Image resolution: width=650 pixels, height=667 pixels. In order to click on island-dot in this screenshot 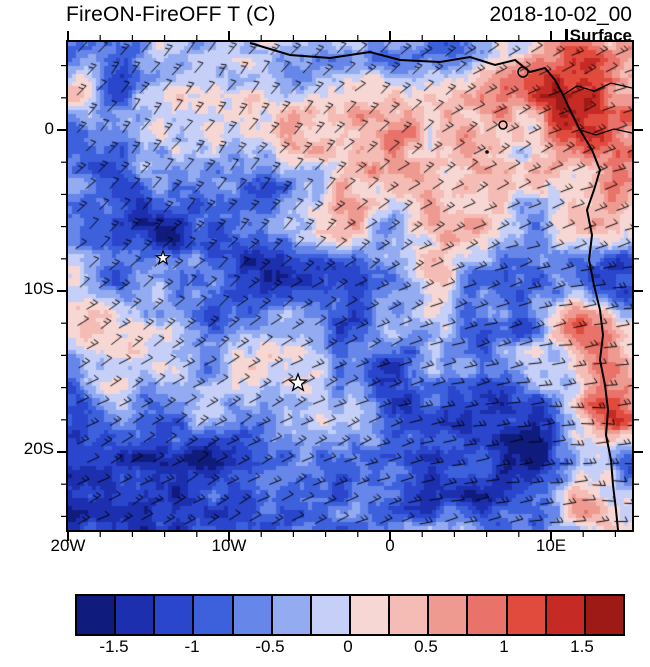, I will do `click(487, 152)`.